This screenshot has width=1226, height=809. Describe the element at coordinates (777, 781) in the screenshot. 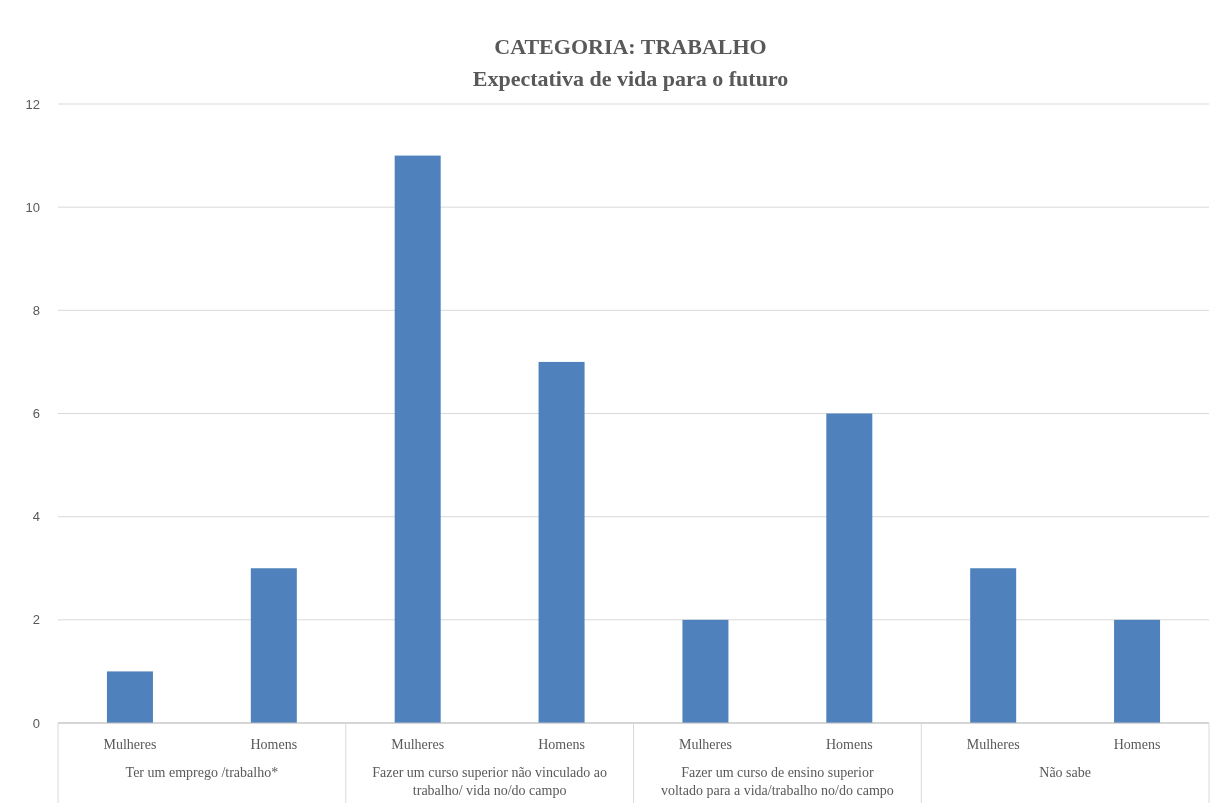

I see `x-tick-label: Fazer um curso de ensino superior voltado para a vida/trabalho no/do campo` at that location.